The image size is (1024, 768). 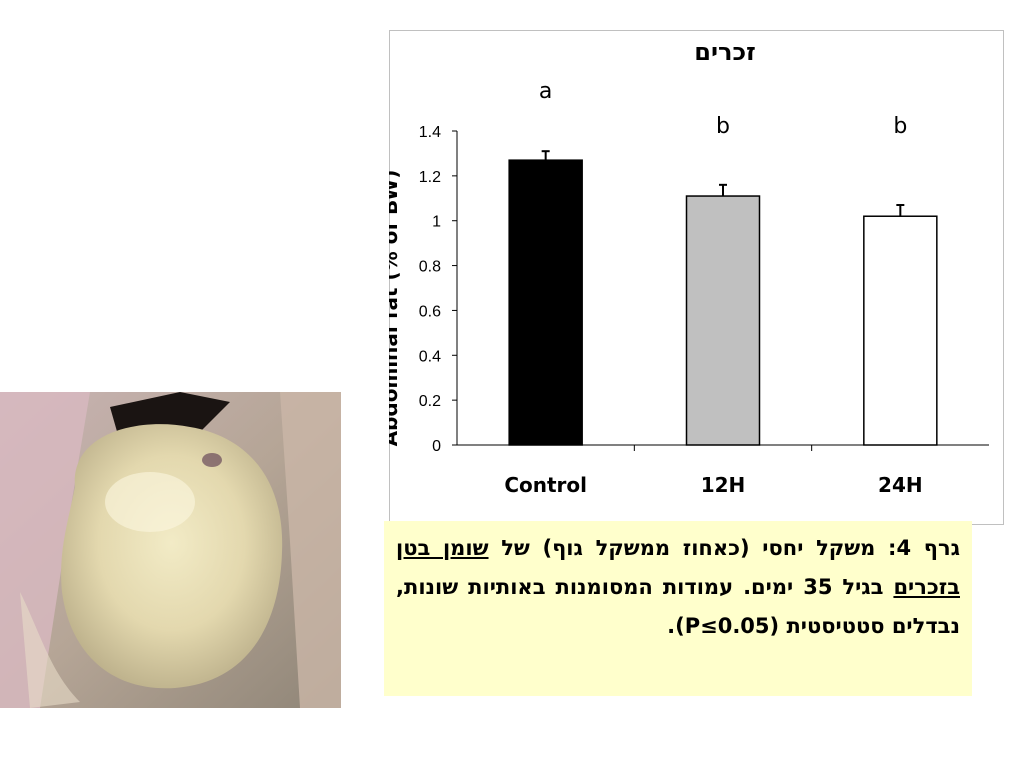 What do you see at coordinates (724, 548) in the screenshot?
I see `caption-part1: גרף 4: משקל יחסי (כאחוז ממשקל גוף) של` at bounding box center [724, 548].